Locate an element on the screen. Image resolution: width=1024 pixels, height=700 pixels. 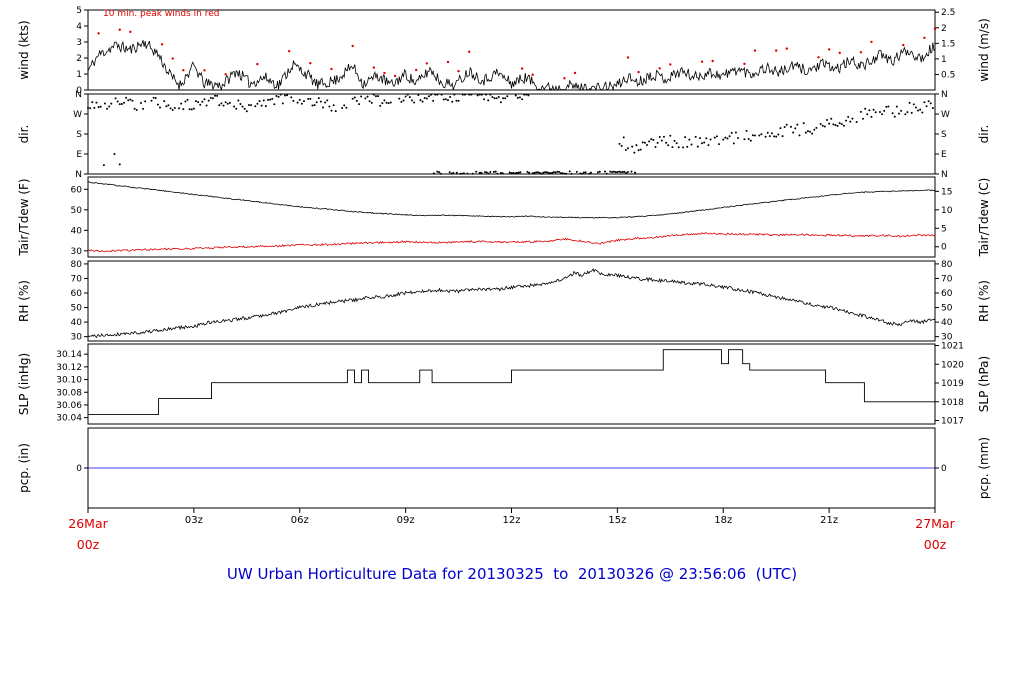
x-tick-09z: 09z is located at coordinates (405, 520).